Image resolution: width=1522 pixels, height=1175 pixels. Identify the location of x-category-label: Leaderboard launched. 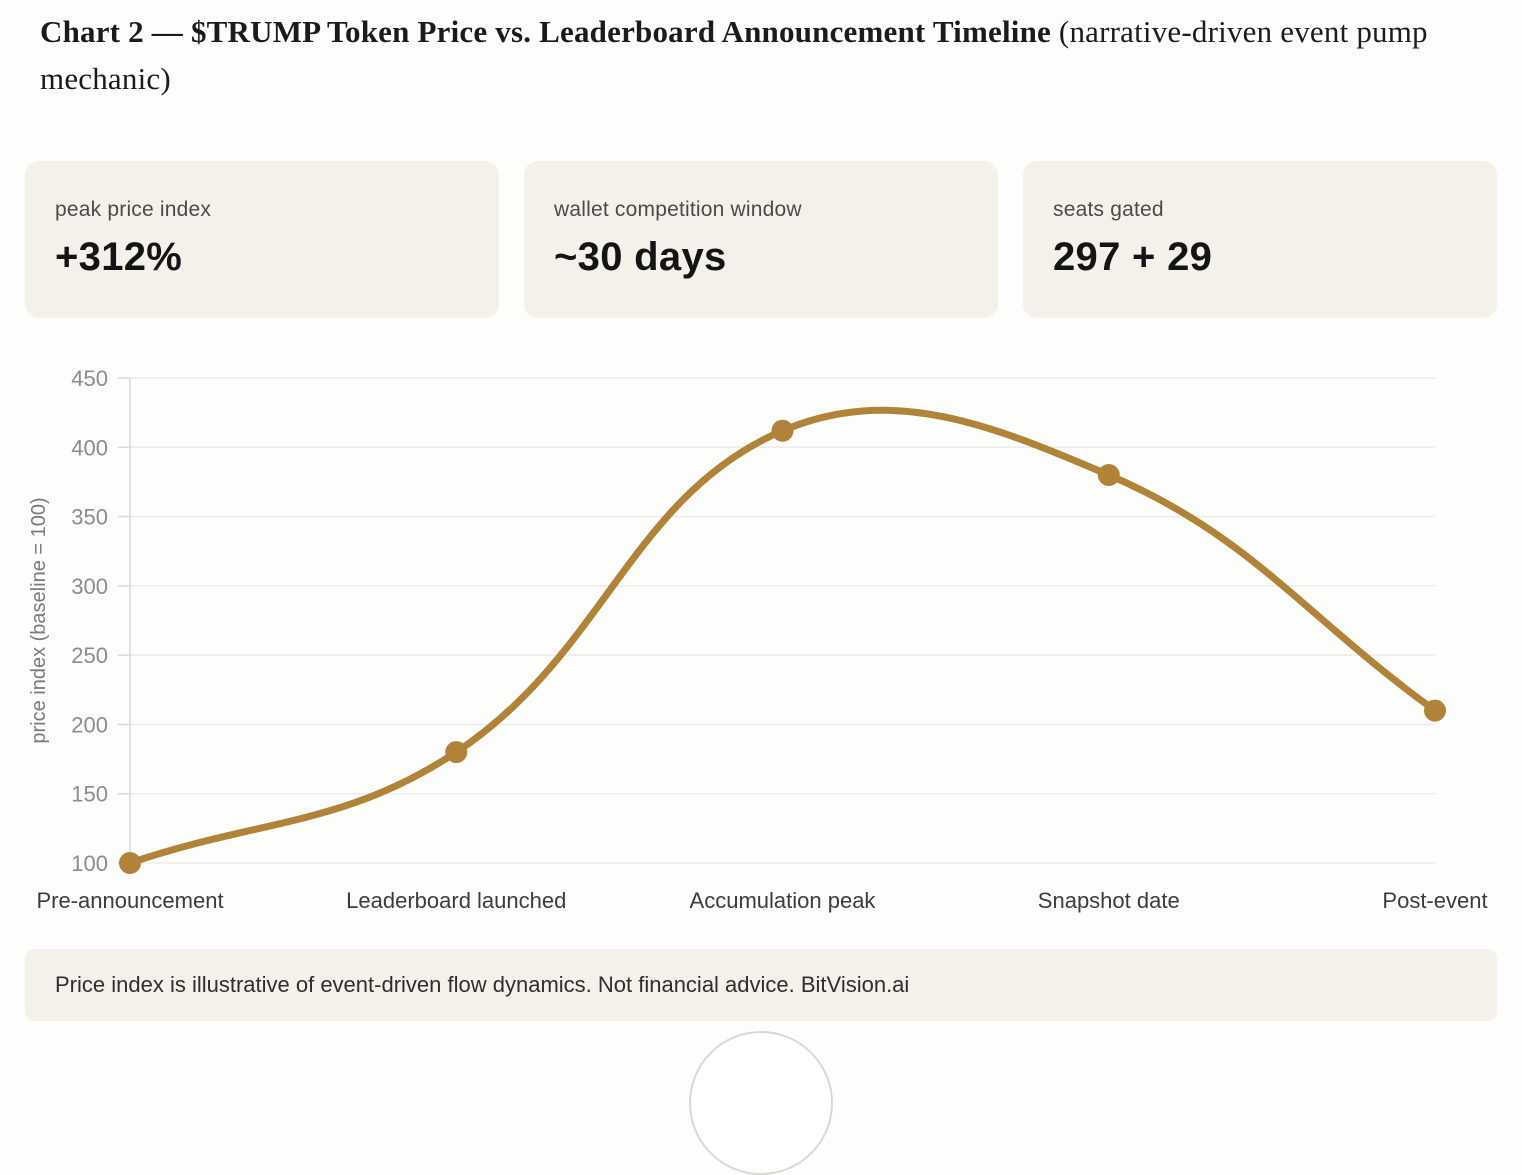
(456, 900).